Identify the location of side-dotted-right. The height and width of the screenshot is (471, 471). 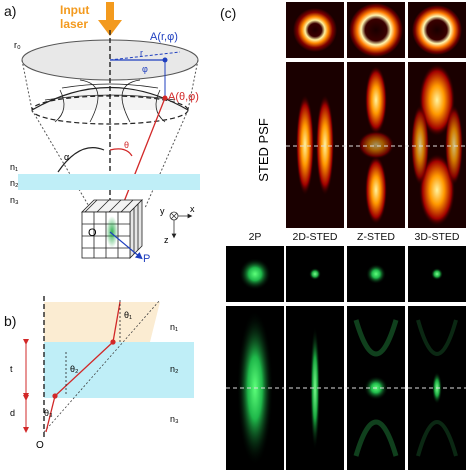
(193, 85).